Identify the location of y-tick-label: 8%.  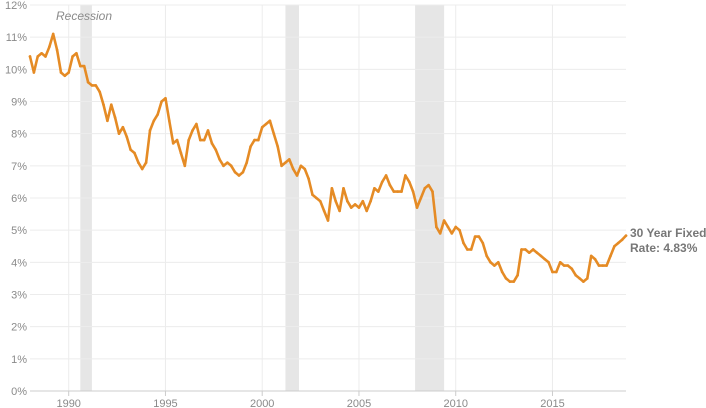
(19, 135).